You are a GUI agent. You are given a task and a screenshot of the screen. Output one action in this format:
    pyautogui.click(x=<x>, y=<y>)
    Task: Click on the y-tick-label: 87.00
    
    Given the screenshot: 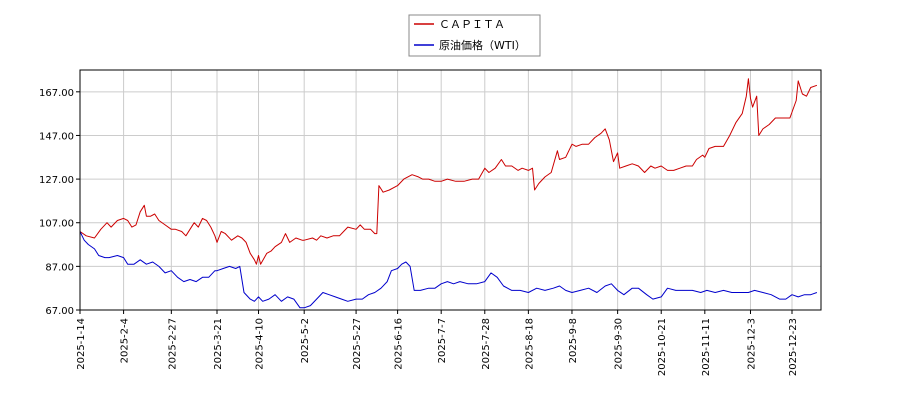 What is the action you would take?
    pyautogui.click(x=59, y=267)
    